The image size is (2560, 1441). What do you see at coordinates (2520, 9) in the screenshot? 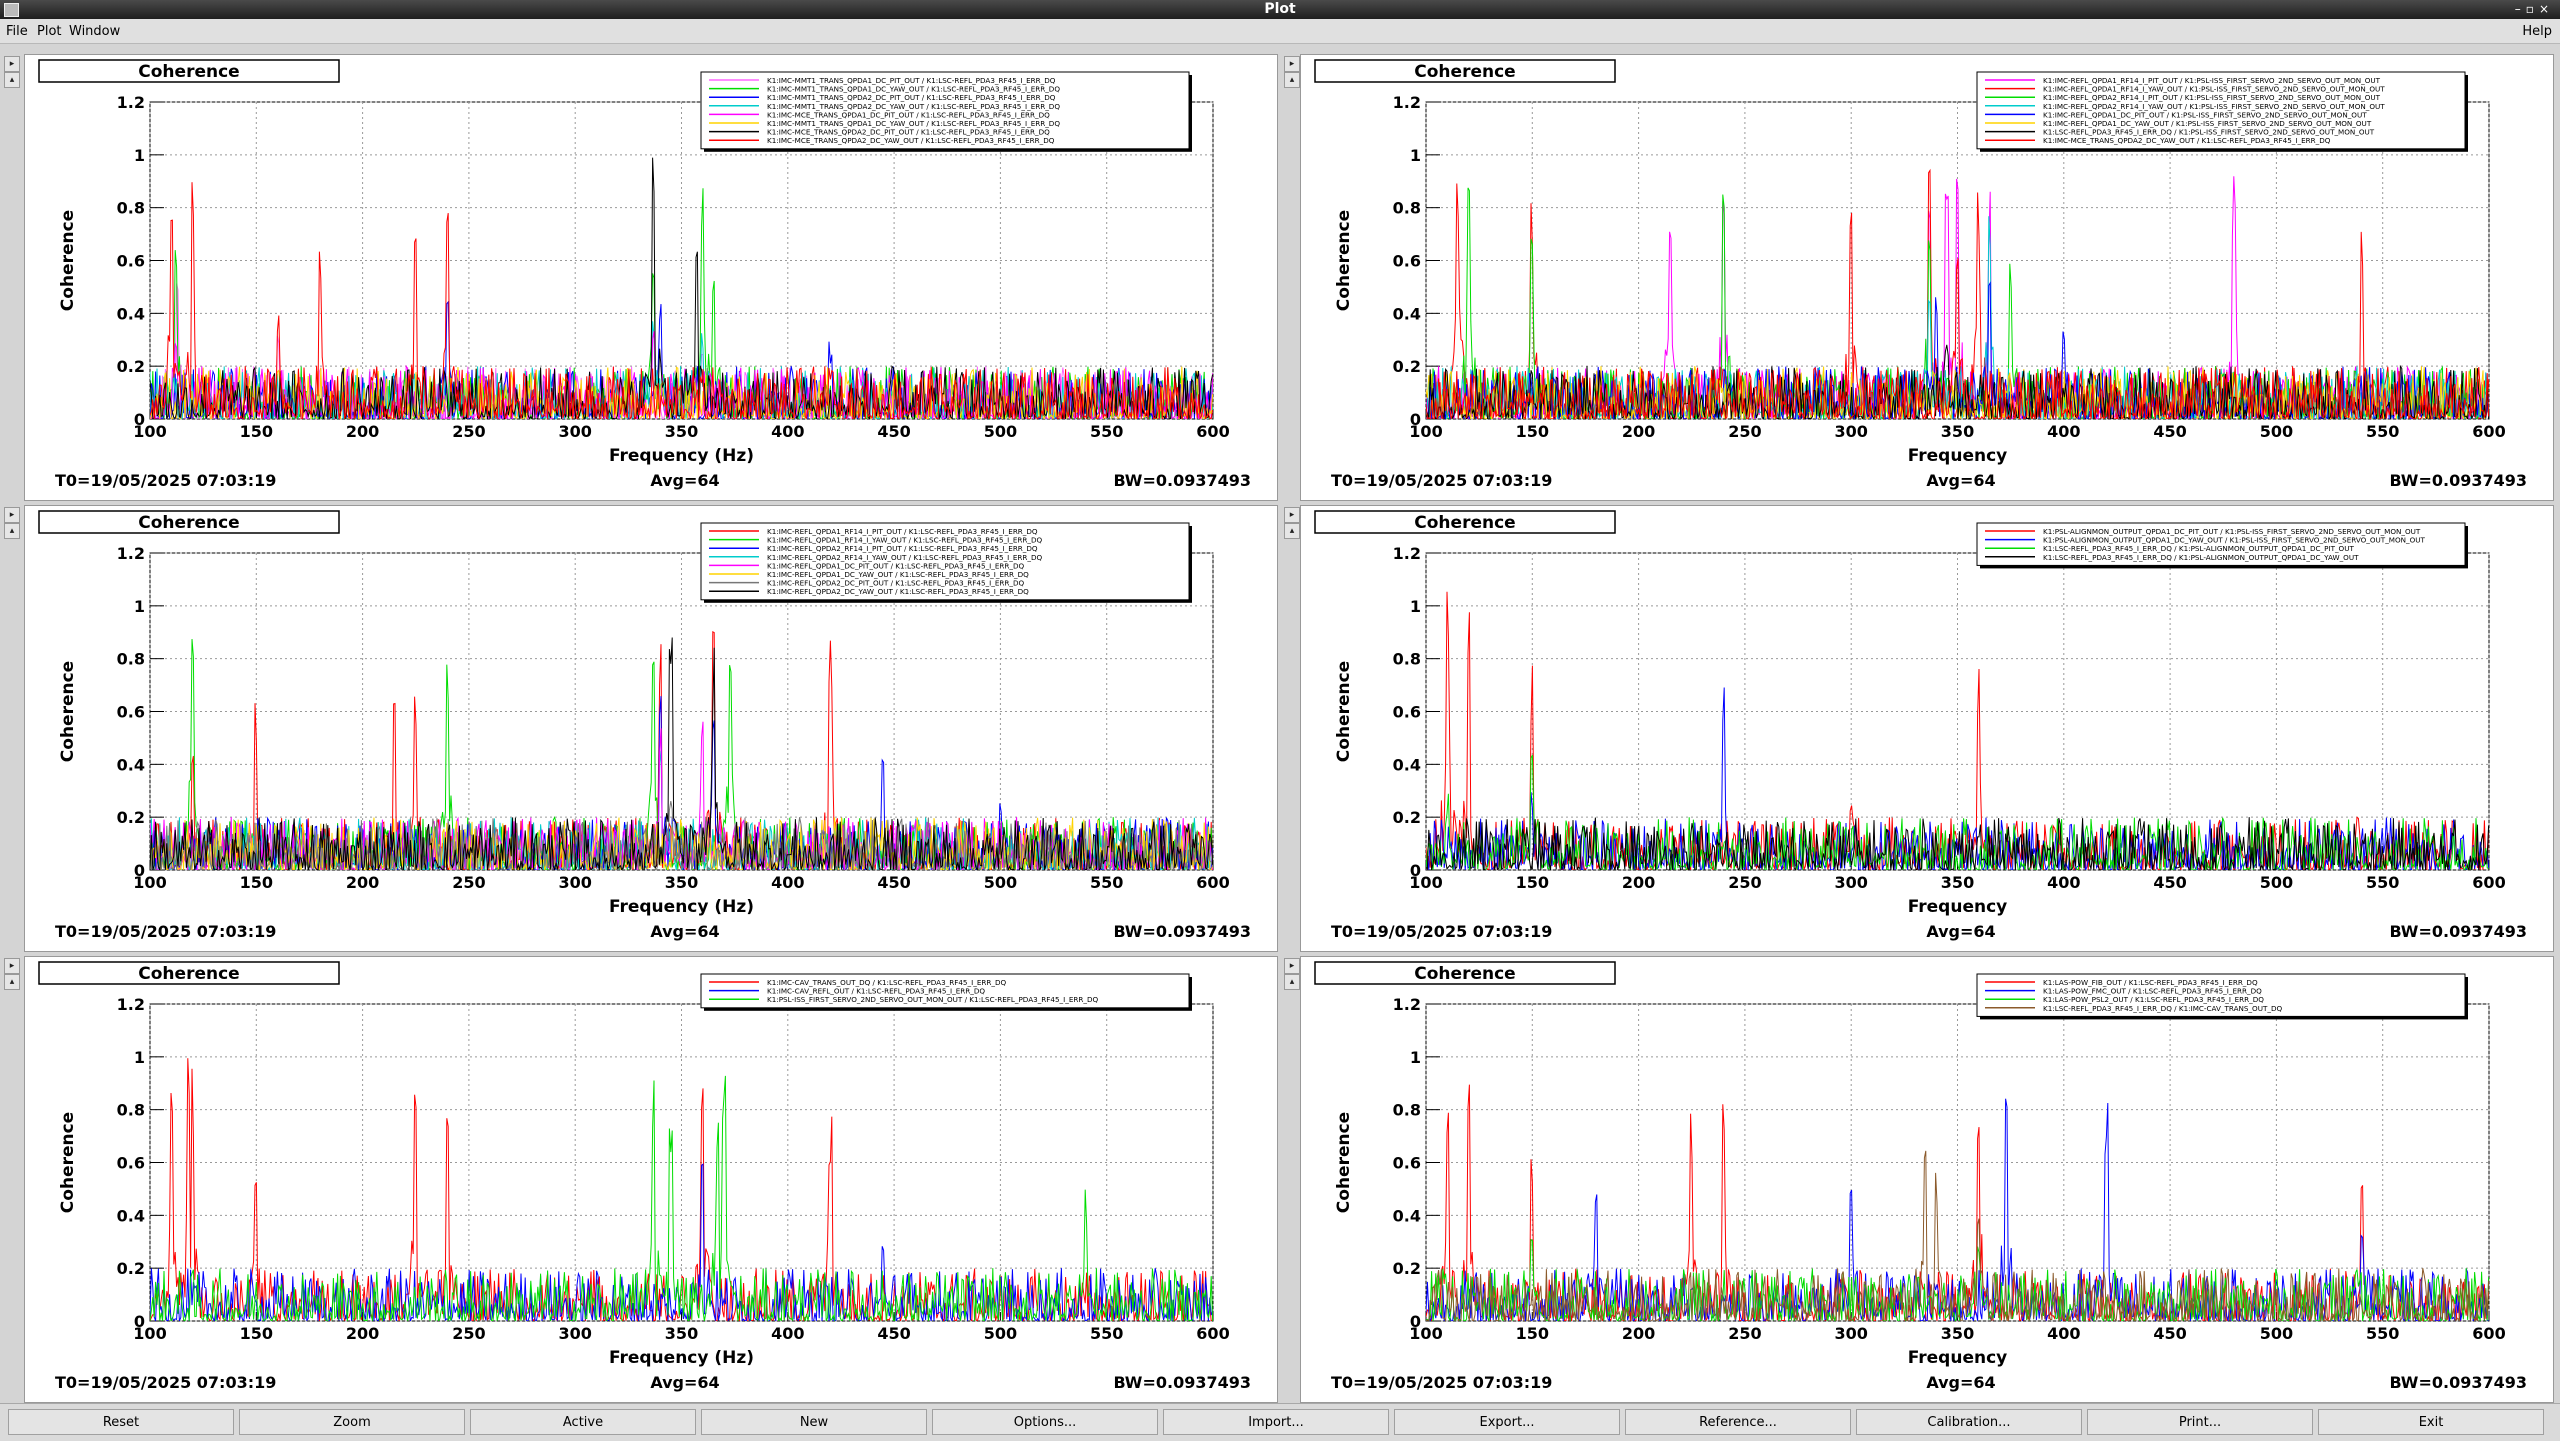
I see `minimize-icon: –` at bounding box center [2520, 9].